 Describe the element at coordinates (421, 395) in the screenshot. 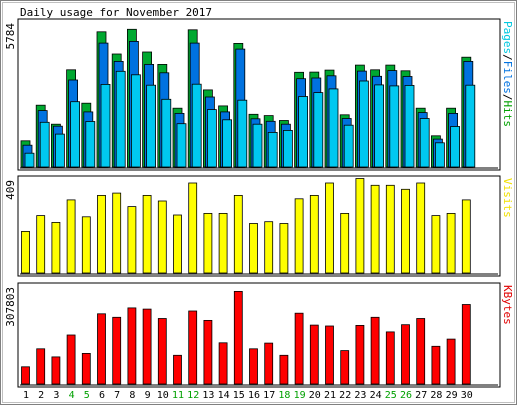

I see `day-label-27: 27` at that location.